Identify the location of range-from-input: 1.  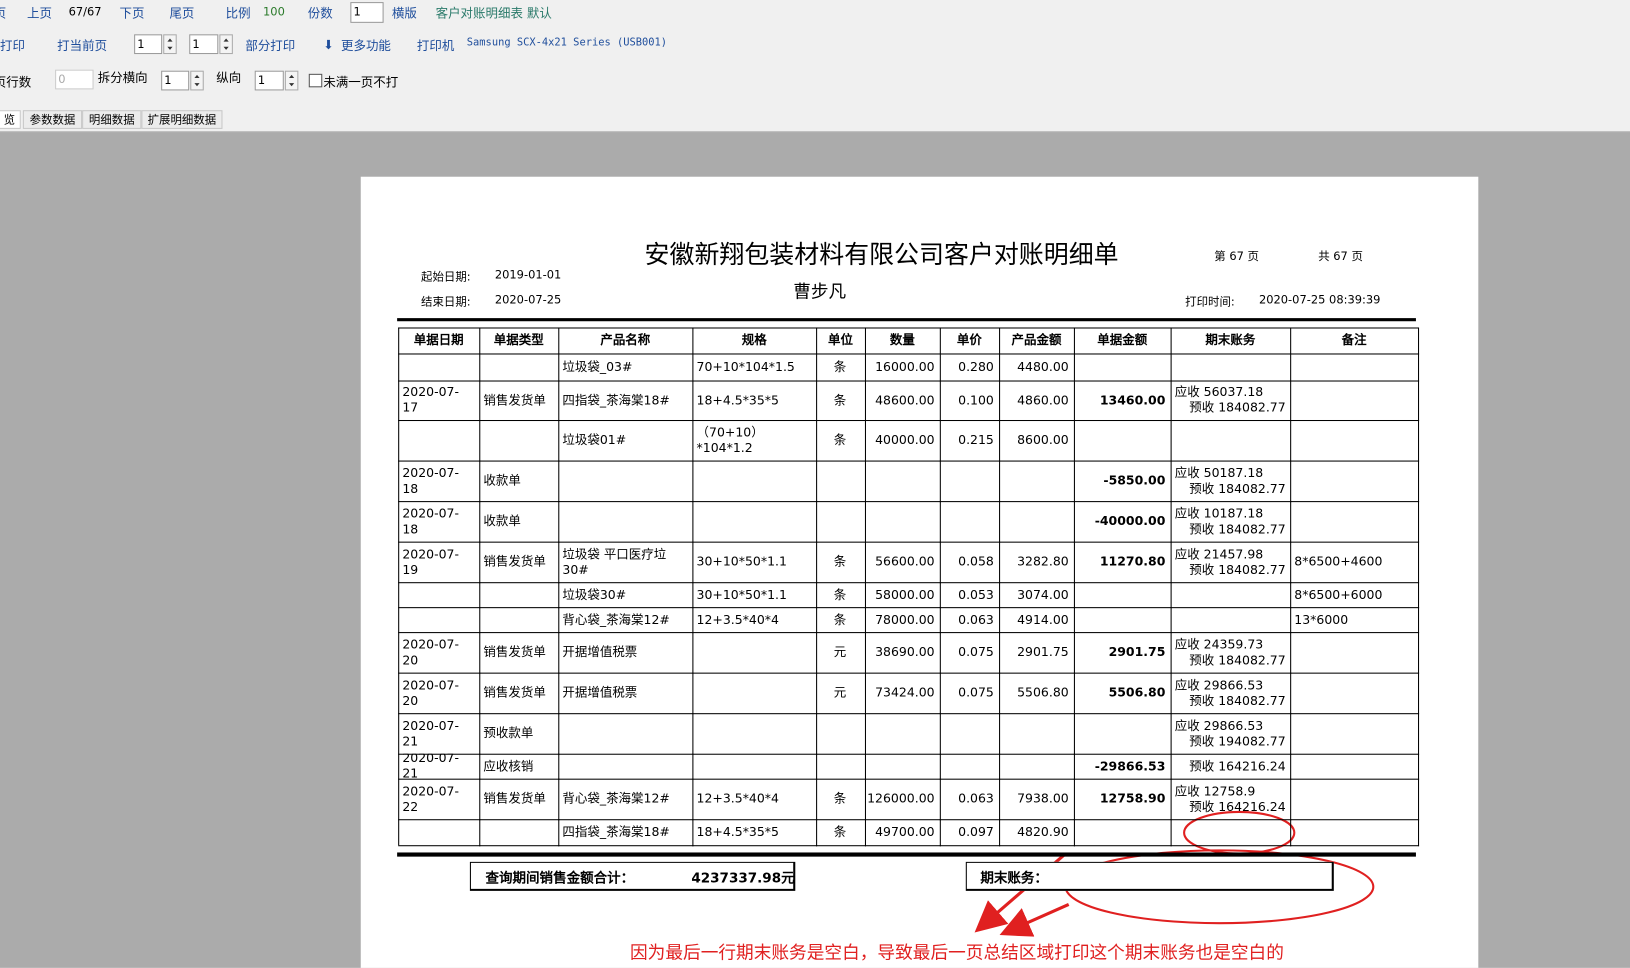
(148, 44).